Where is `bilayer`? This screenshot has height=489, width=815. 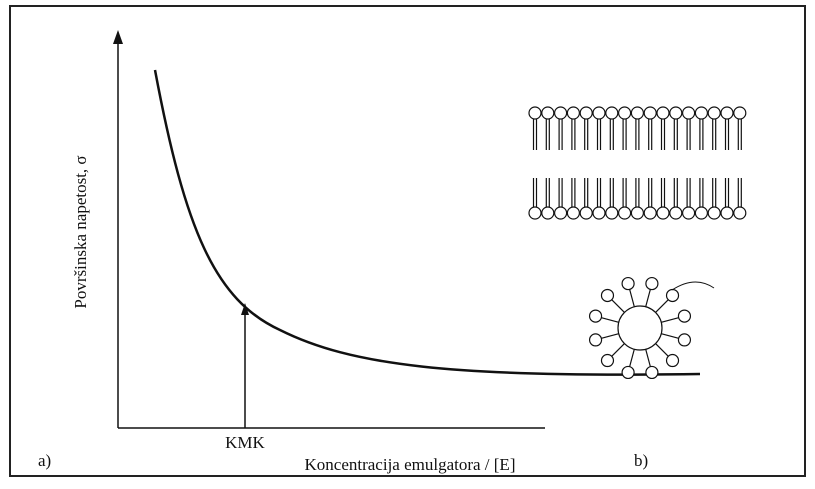 bilayer is located at coordinates (637, 163).